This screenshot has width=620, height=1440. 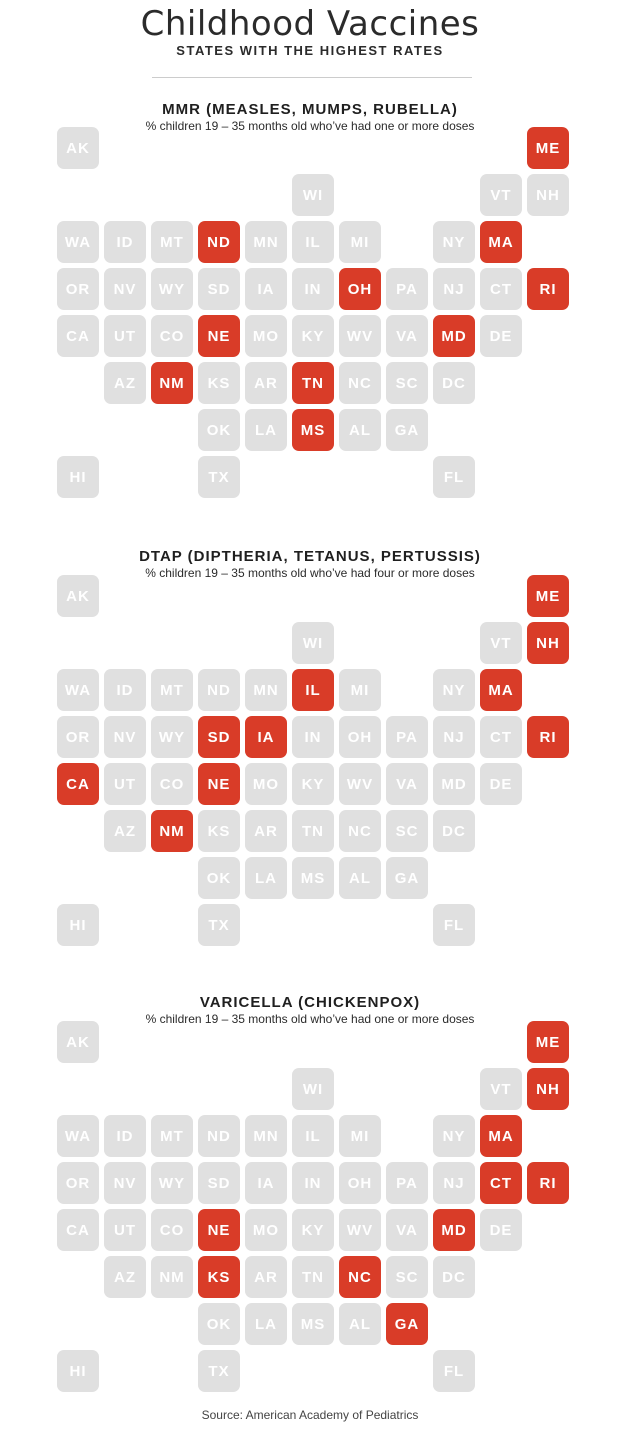 I want to click on state-tile-mn: MN, so click(x=266, y=242).